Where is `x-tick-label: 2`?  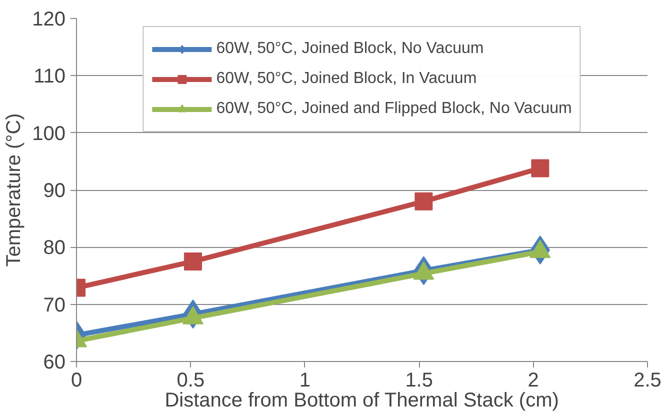 x-tick-label: 2 is located at coordinates (533, 381).